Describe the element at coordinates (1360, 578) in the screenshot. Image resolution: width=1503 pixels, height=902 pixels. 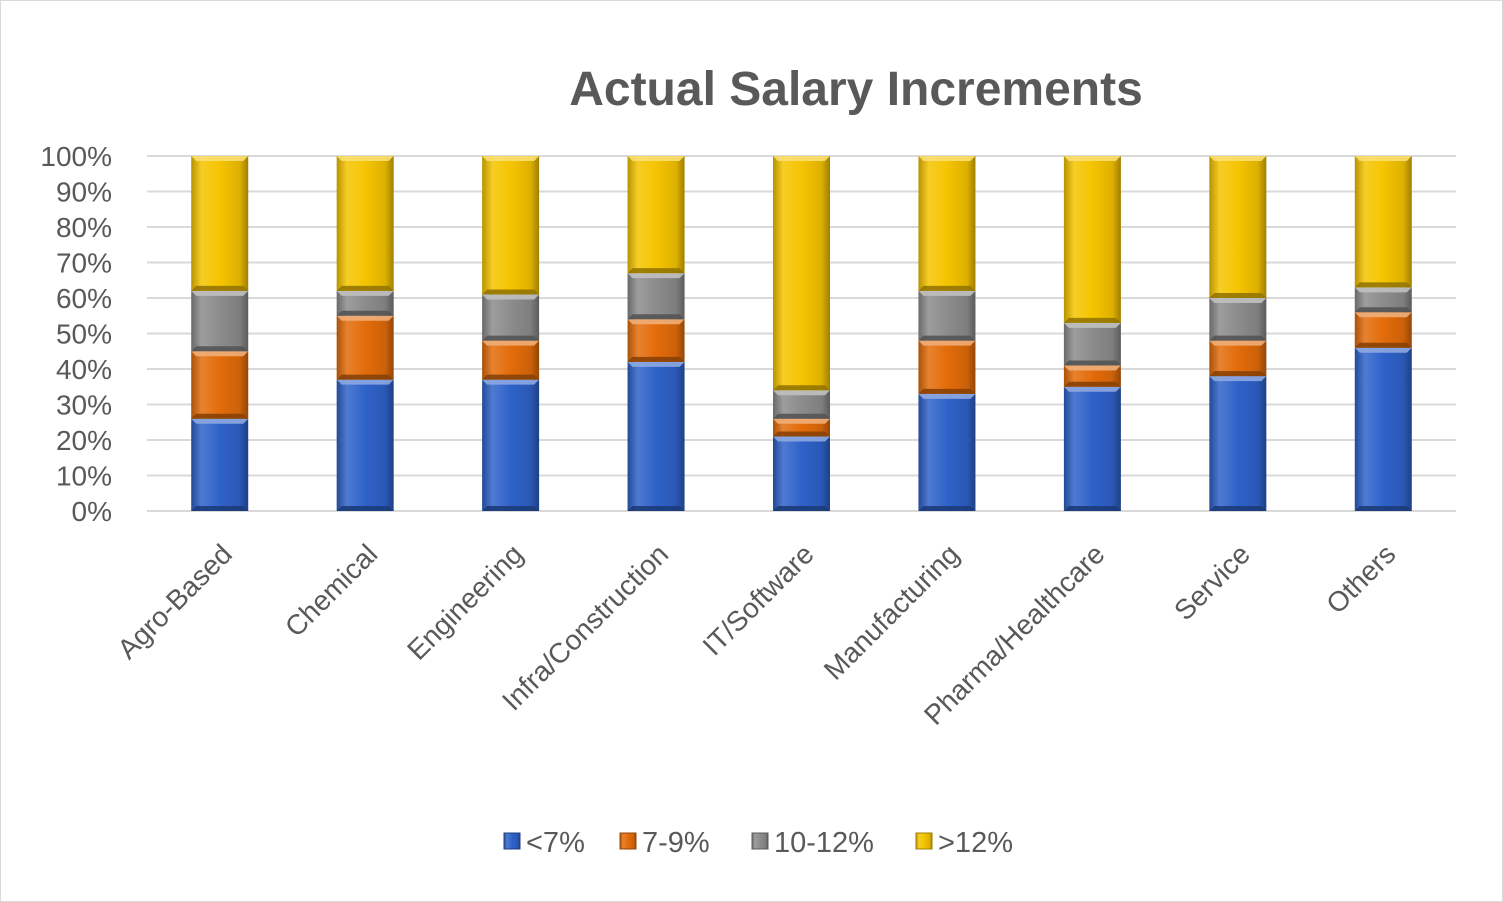
I see `x-tick-label: Others` at that location.